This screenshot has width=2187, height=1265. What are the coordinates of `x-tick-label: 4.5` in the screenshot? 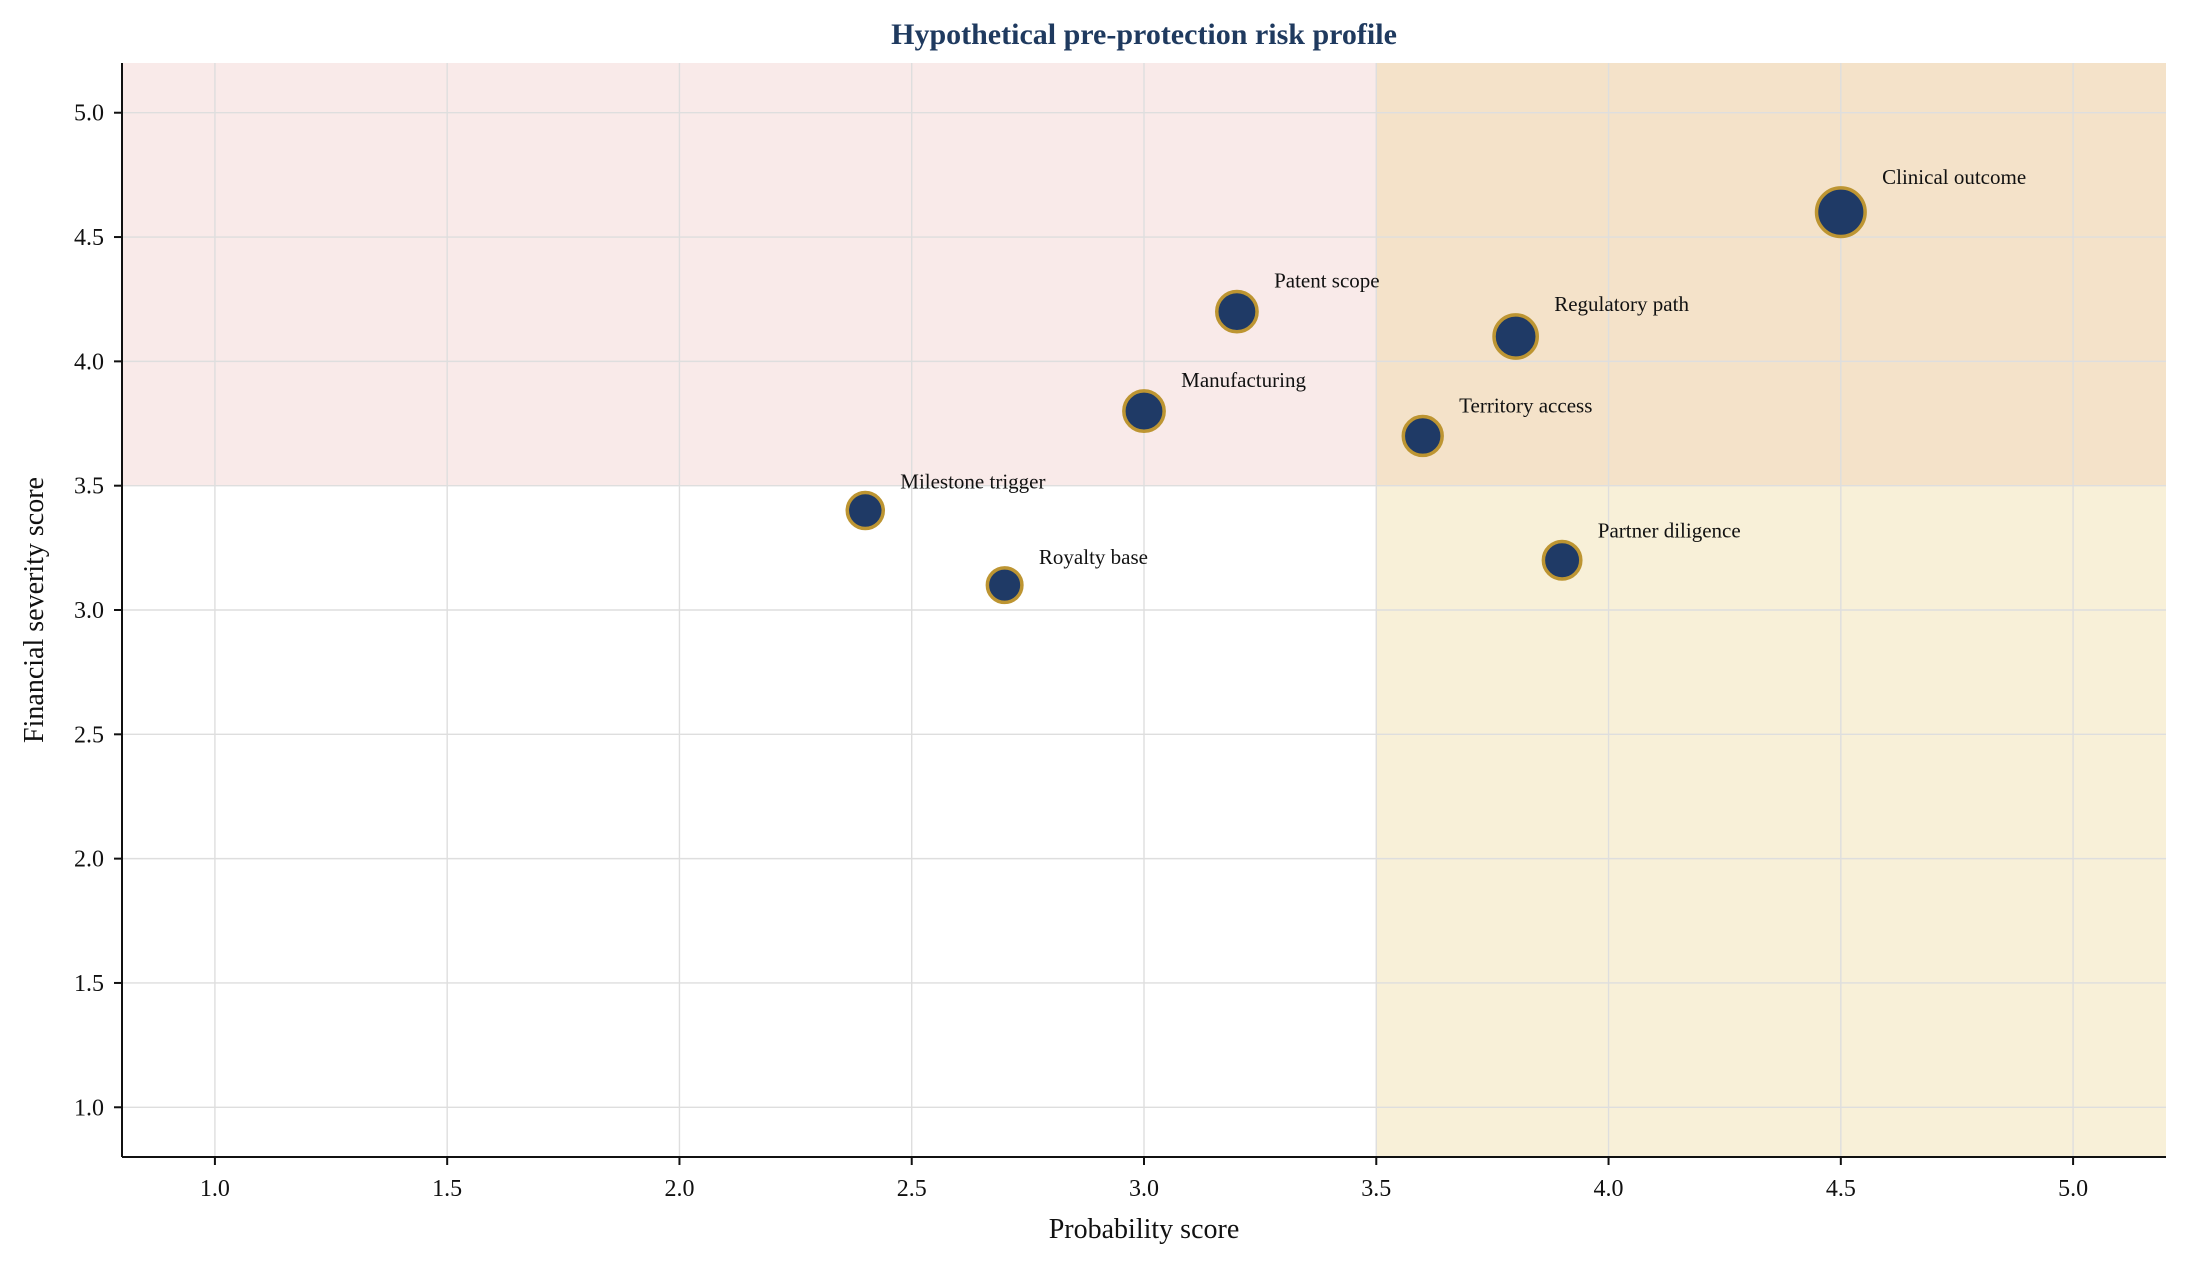 It's located at (1841, 1189).